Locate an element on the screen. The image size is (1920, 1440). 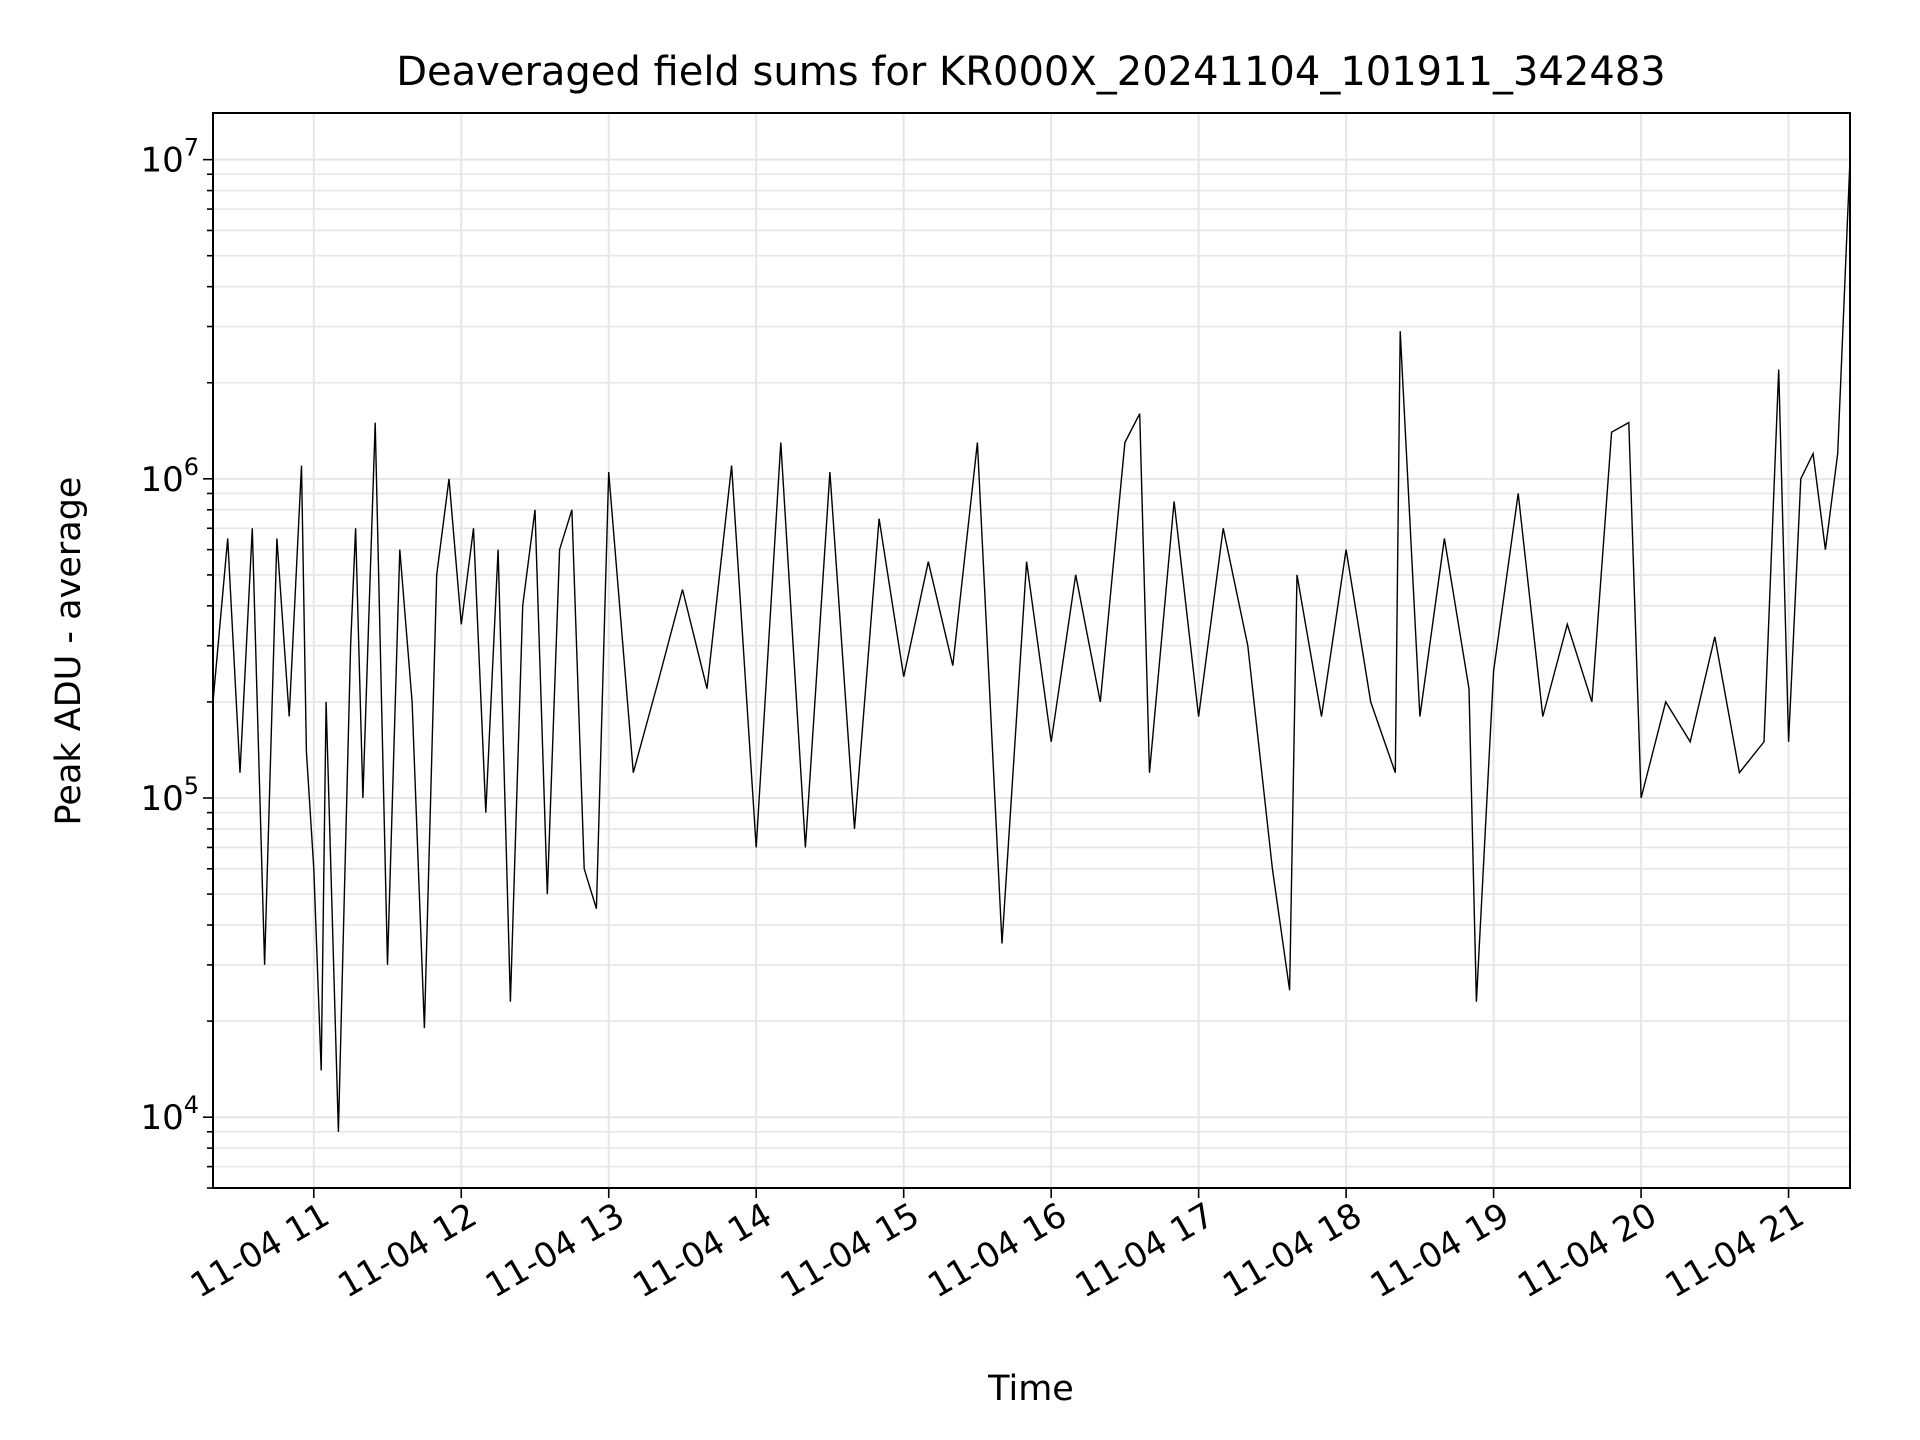
y-tick-label: 10⁴ is located at coordinates (169, 1114).